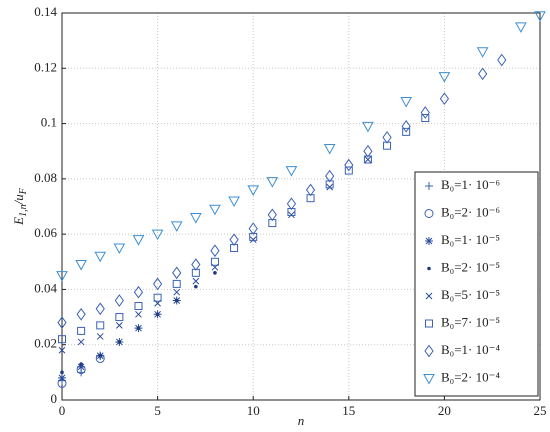 The height and width of the screenshot is (432, 550). What do you see at coordinates (45, 343) in the screenshot?
I see `y-tick-label: 0.02` at bounding box center [45, 343].